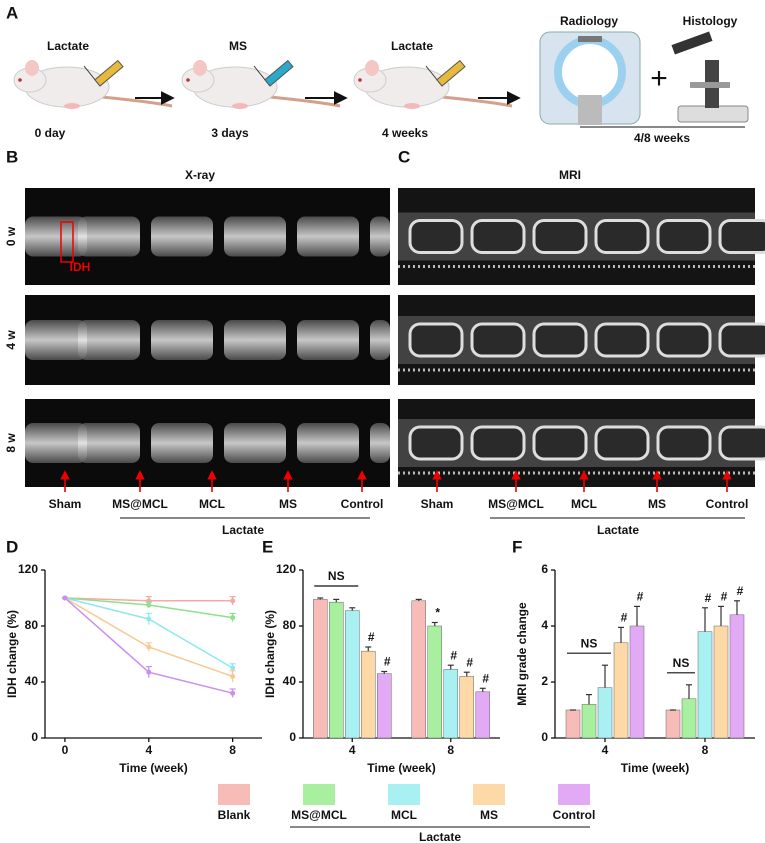 This screenshot has width=765, height=843. I want to click on microscope, so click(710, 77).